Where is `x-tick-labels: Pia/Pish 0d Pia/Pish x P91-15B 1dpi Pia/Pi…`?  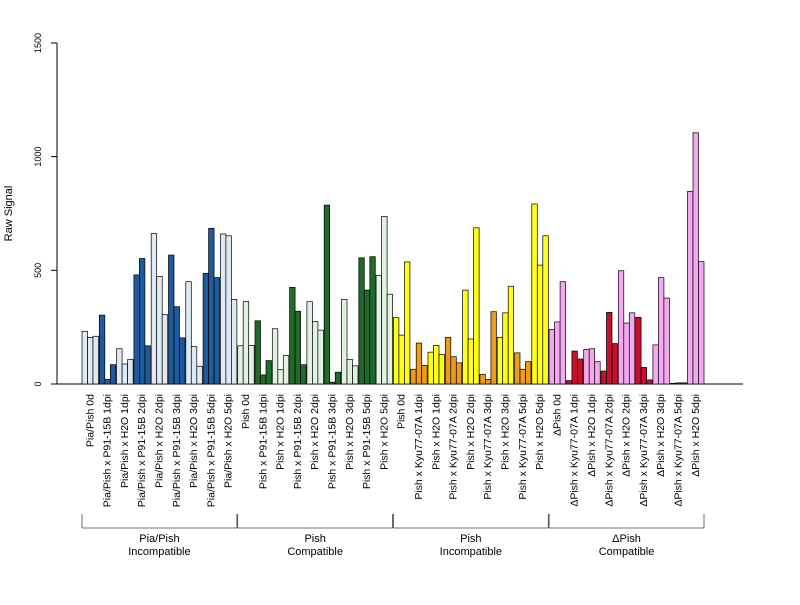 x-tick-labels: Pia/Pish 0d Pia/Pish x P91-15B 1dpi Pia/Pi… is located at coordinates (393, 450).